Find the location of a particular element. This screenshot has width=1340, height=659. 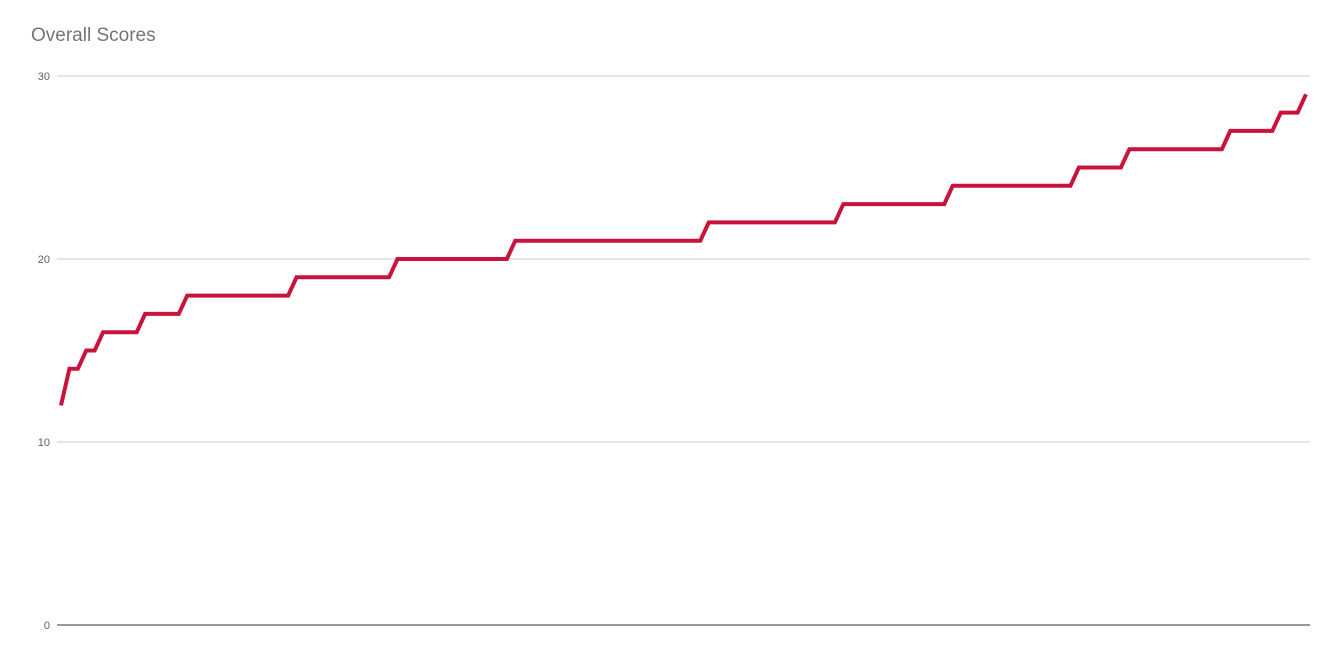

chart-title: Overall Scores is located at coordinates (93, 35).